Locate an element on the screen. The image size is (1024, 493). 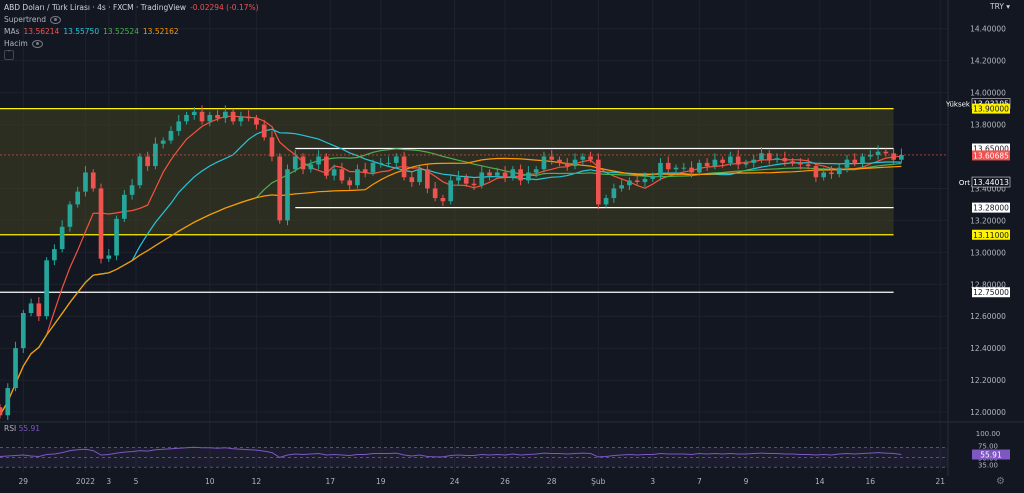
supertrend-label: Supertrend is located at coordinates (25, 19).